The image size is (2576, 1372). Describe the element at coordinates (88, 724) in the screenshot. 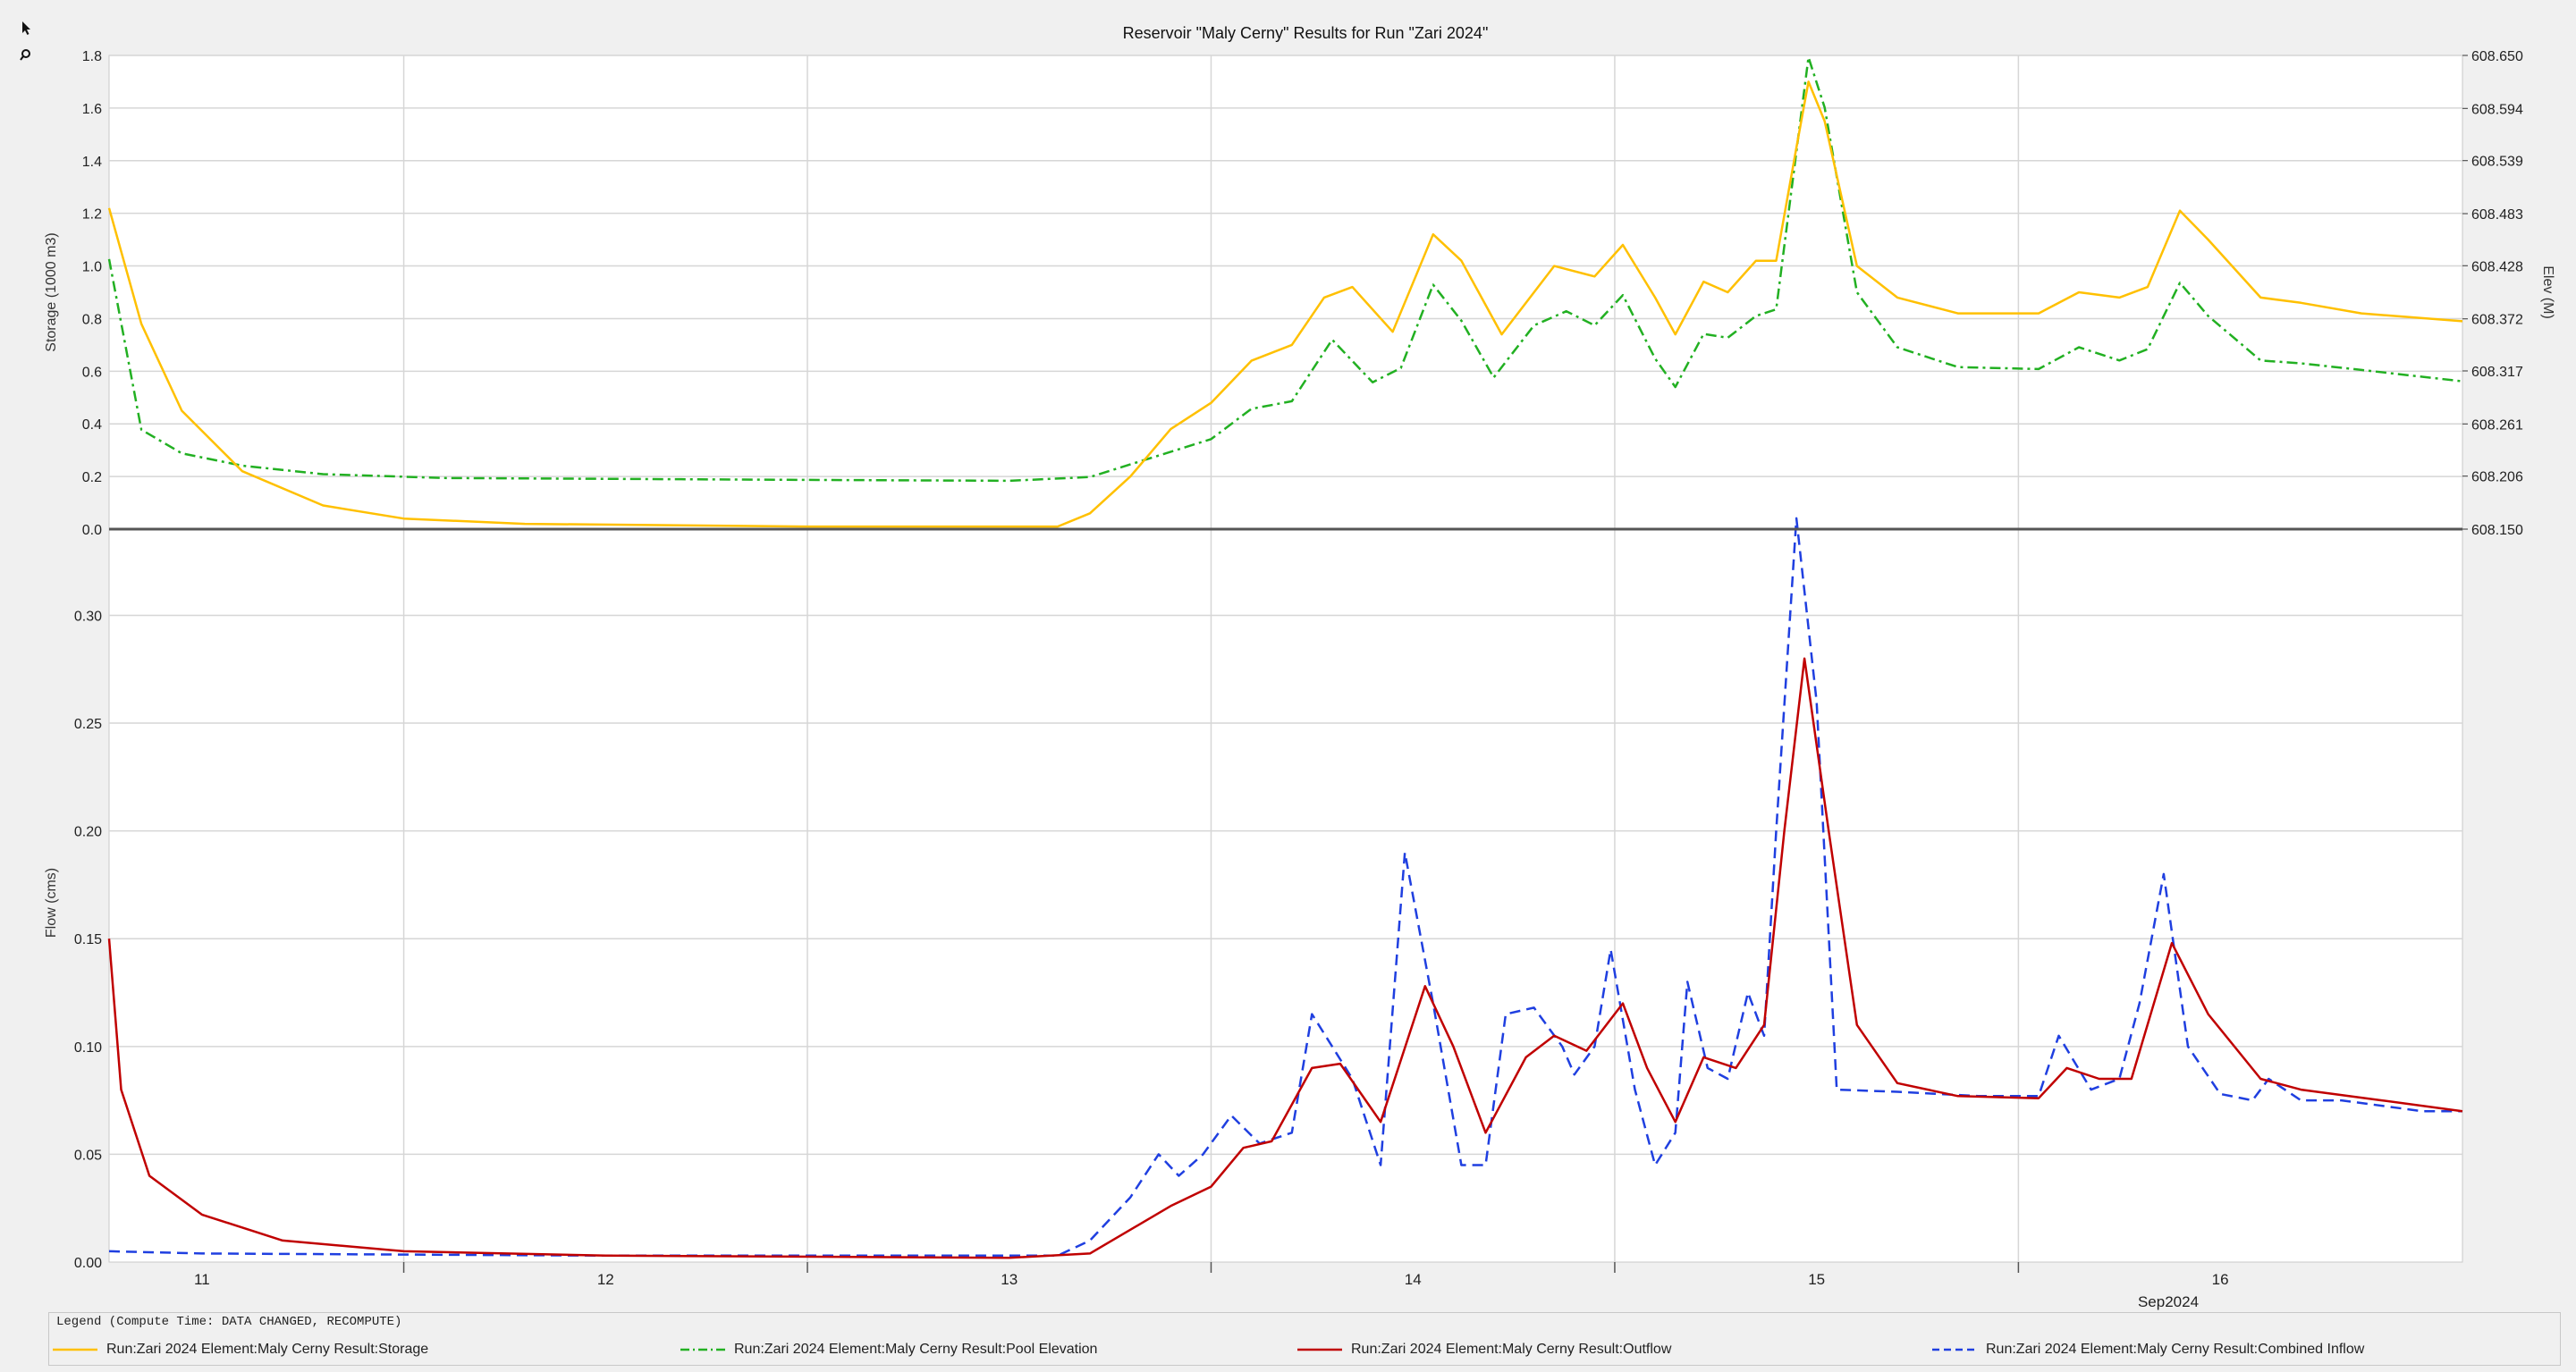

I see `flow-tick-label: 0.25` at that location.